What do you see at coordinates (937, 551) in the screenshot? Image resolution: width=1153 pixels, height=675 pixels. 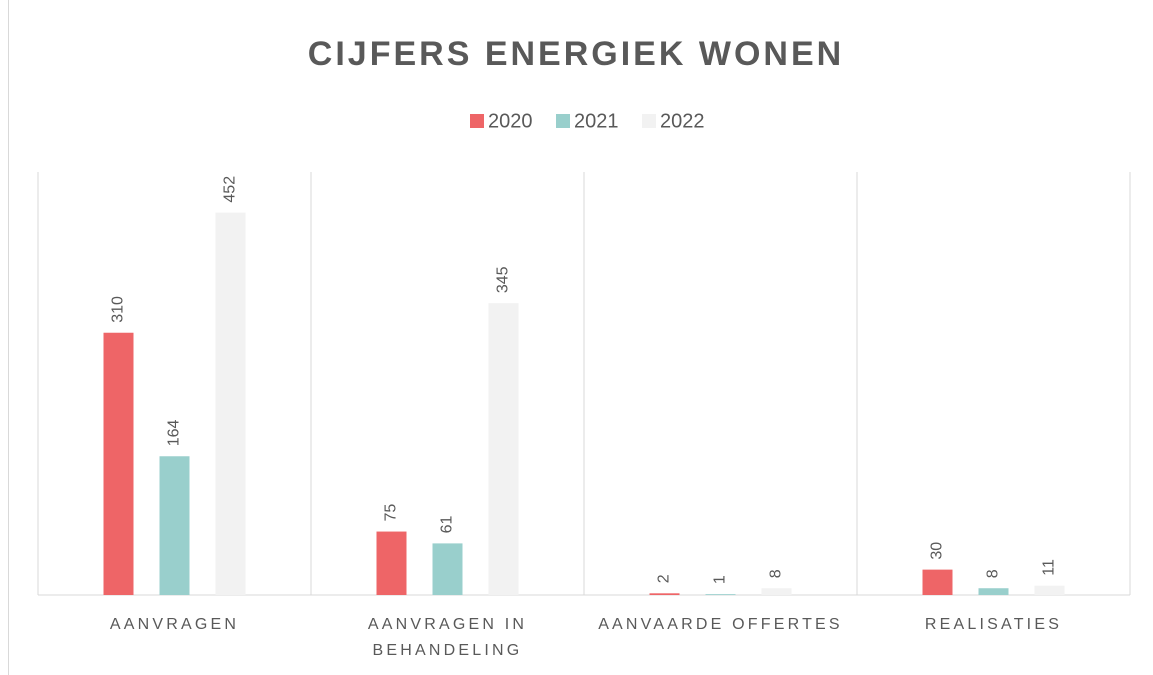 I see `data-label: 30` at bounding box center [937, 551].